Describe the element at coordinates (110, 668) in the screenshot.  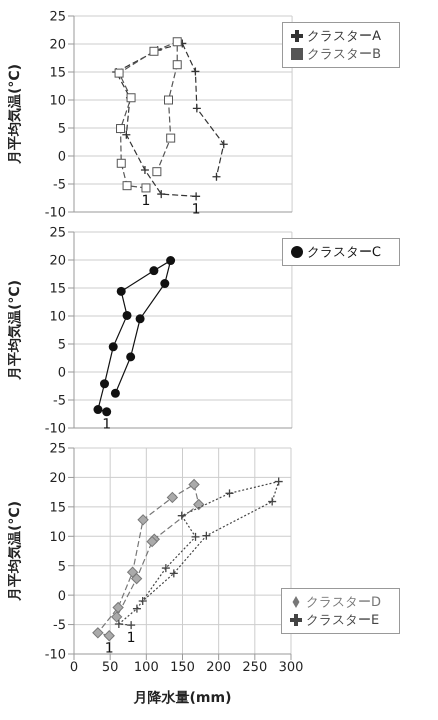
I see `x-tick-label: 50` at that location.